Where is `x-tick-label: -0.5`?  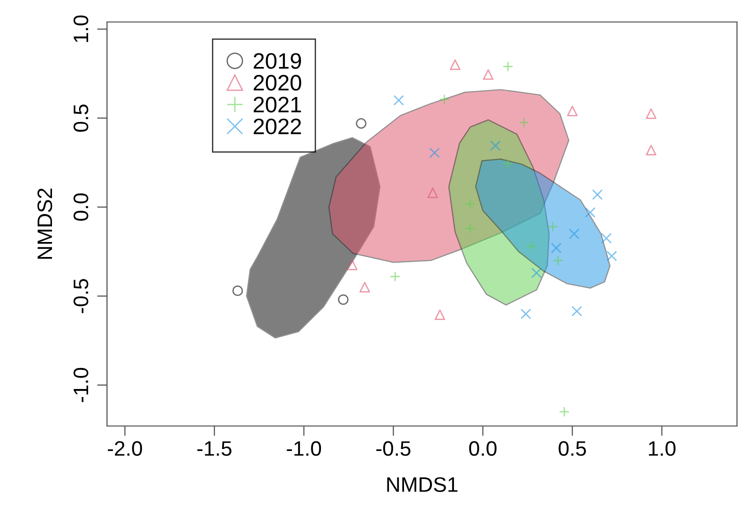
x-tick-label: -0.5 is located at coordinates (393, 448).